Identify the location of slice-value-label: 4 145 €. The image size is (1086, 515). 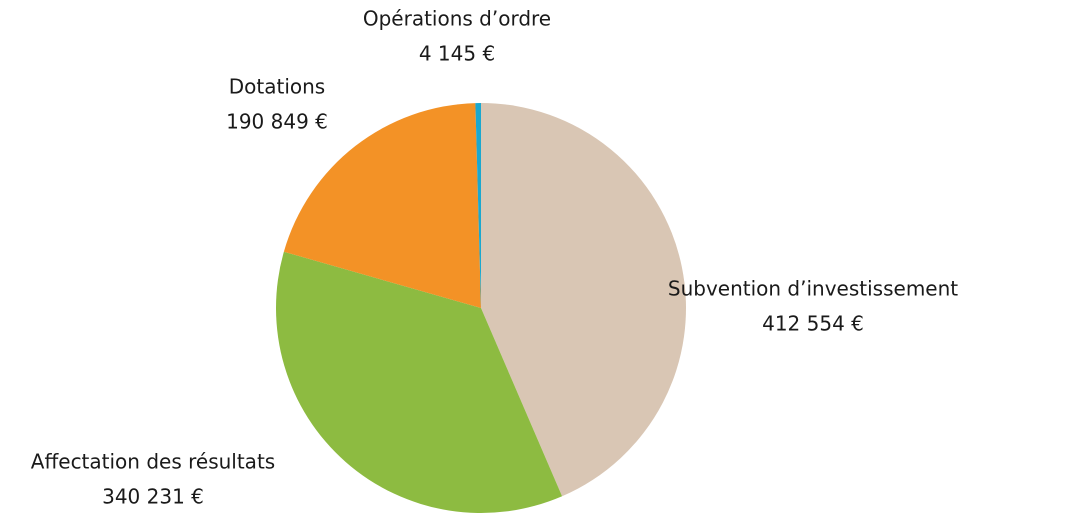
(457, 54).